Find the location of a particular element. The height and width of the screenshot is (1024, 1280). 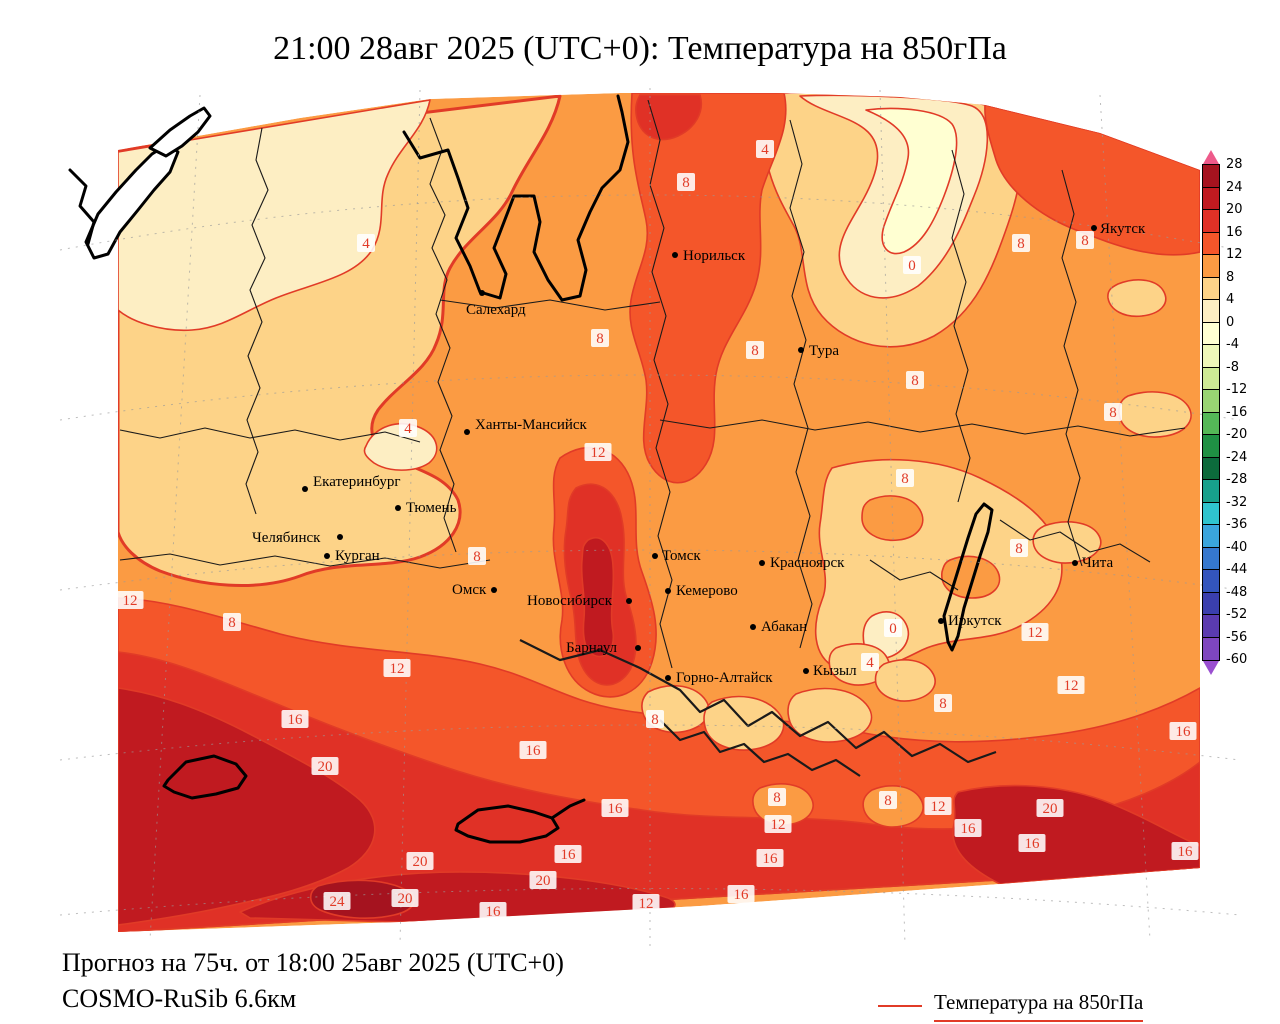

colorbar-tick-label: -44 is located at coordinates (1237, 569).